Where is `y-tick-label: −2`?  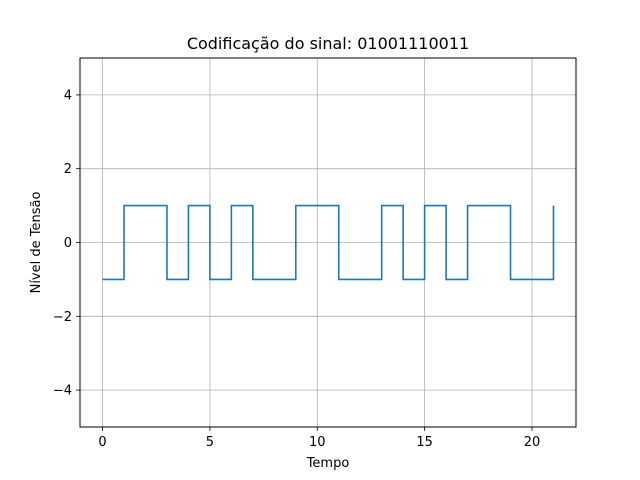 y-tick-label: −2 is located at coordinates (62, 317).